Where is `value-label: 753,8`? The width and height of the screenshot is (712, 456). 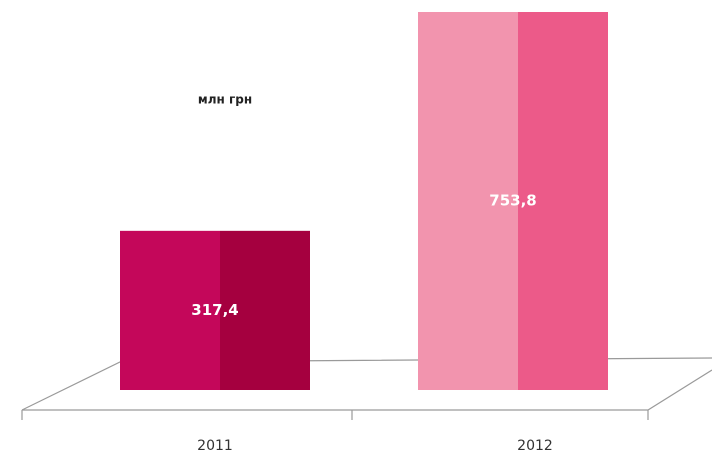
value-label: 753,8 is located at coordinates (512, 201).